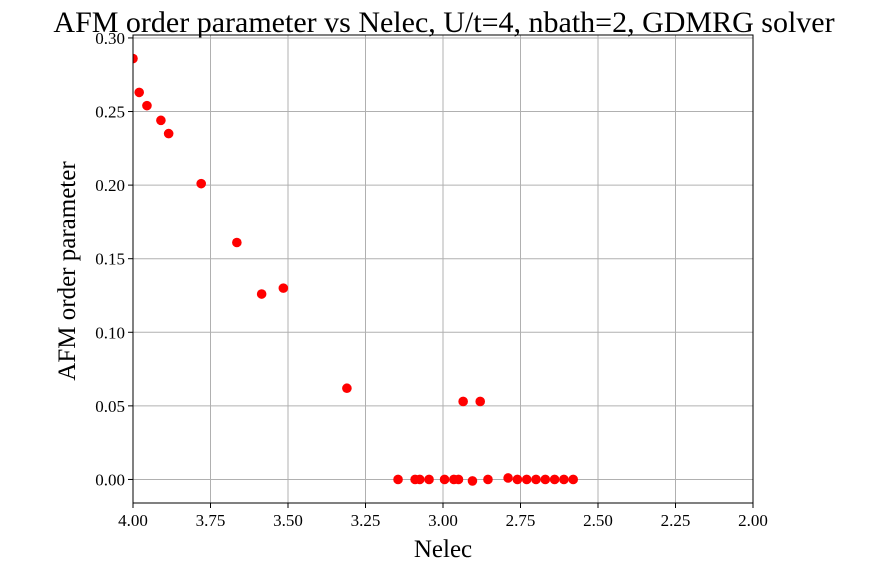  What do you see at coordinates (443, 549) in the screenshot?
I see `x-axis-label: Nelec` at bounding box center [443, 549].